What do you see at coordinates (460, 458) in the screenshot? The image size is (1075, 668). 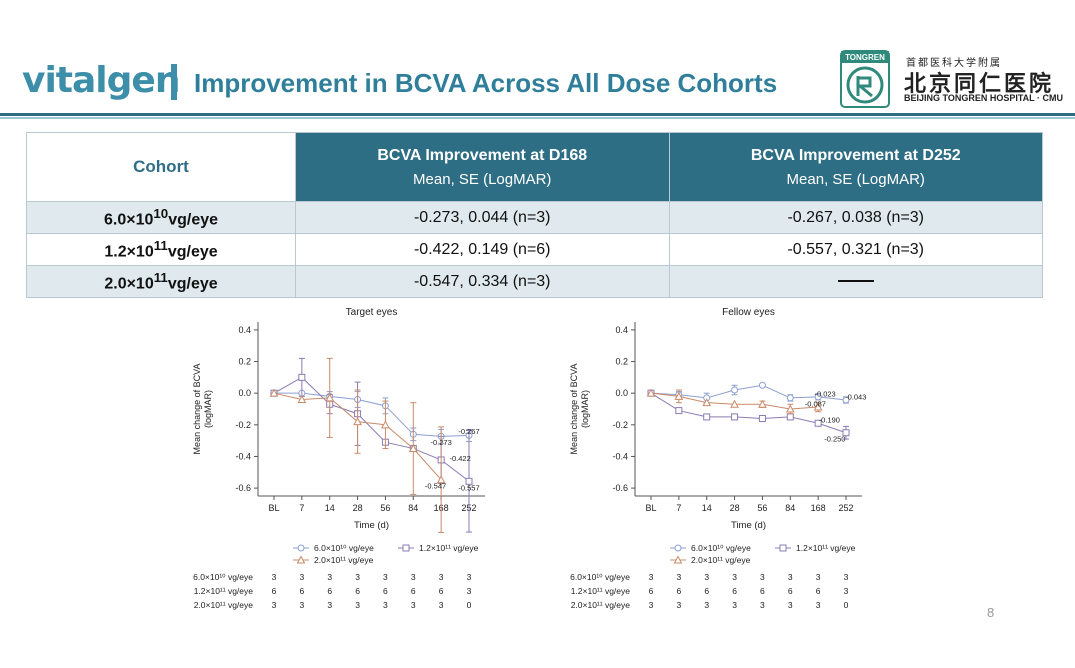 I see `data-label: -0.422` at bounding box center [460, 458].